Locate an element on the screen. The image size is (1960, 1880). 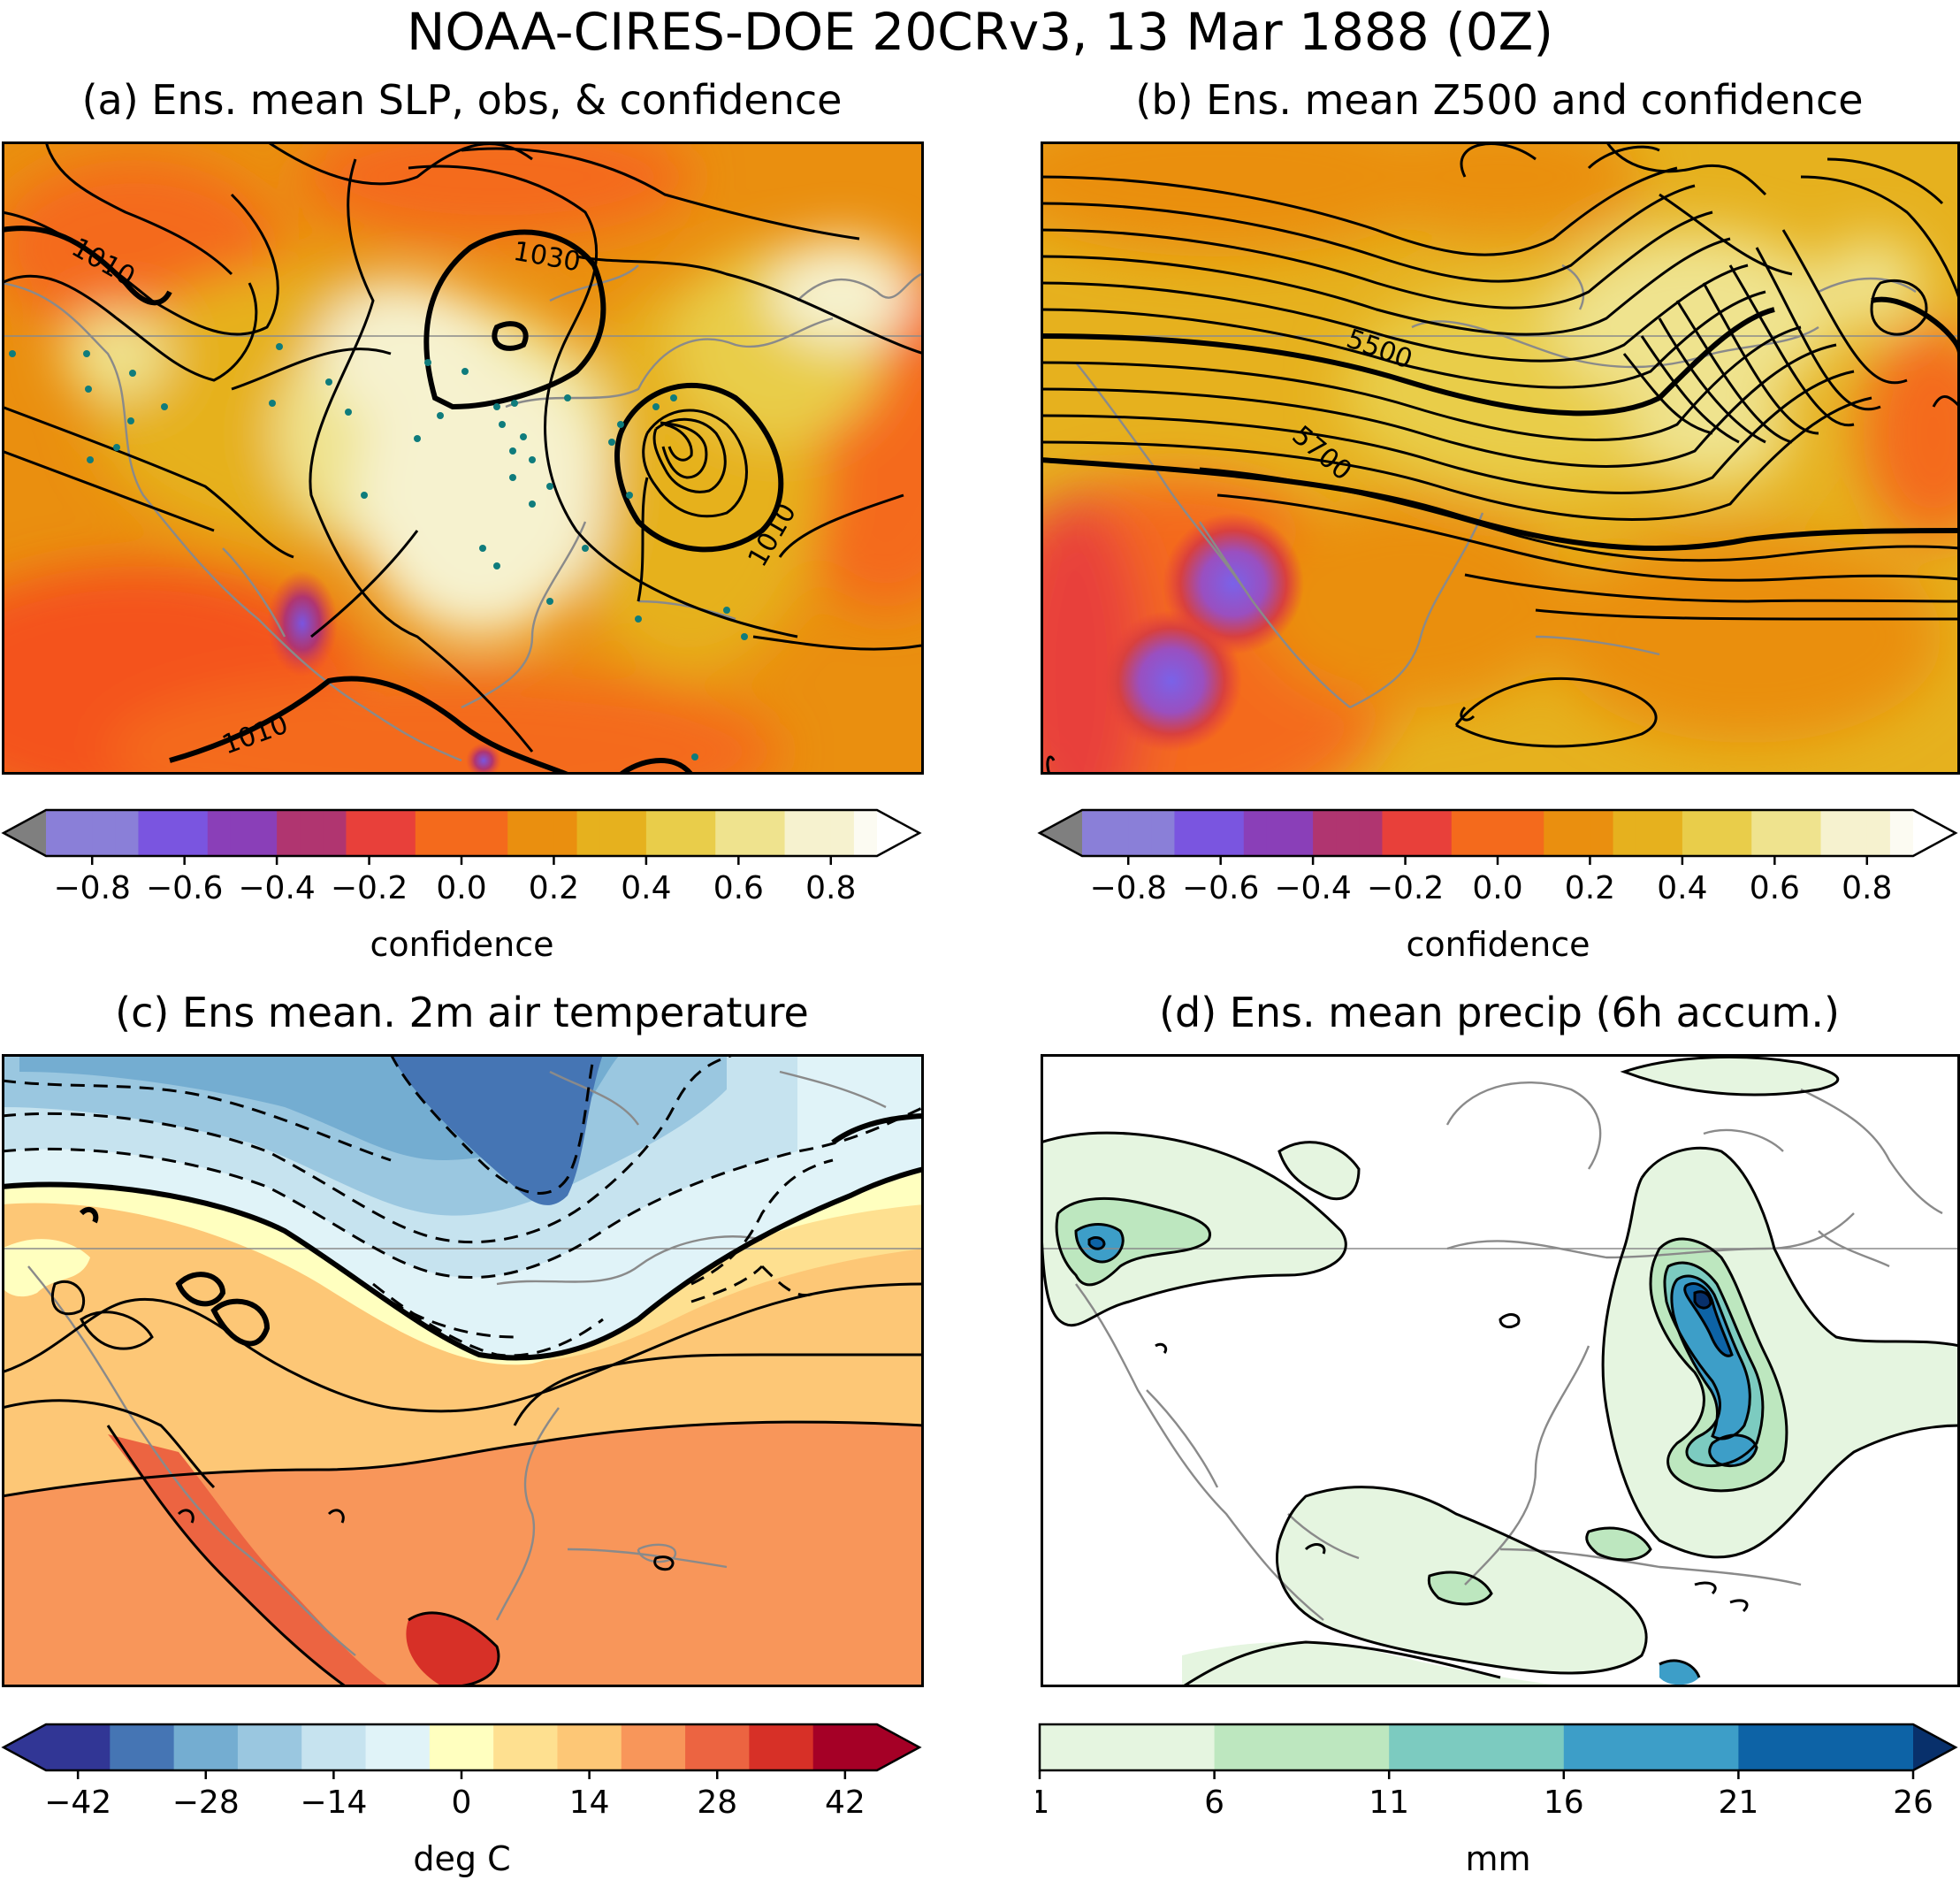
panel-b-colorbar-label: confidence is located at coordinates (1498, 945).